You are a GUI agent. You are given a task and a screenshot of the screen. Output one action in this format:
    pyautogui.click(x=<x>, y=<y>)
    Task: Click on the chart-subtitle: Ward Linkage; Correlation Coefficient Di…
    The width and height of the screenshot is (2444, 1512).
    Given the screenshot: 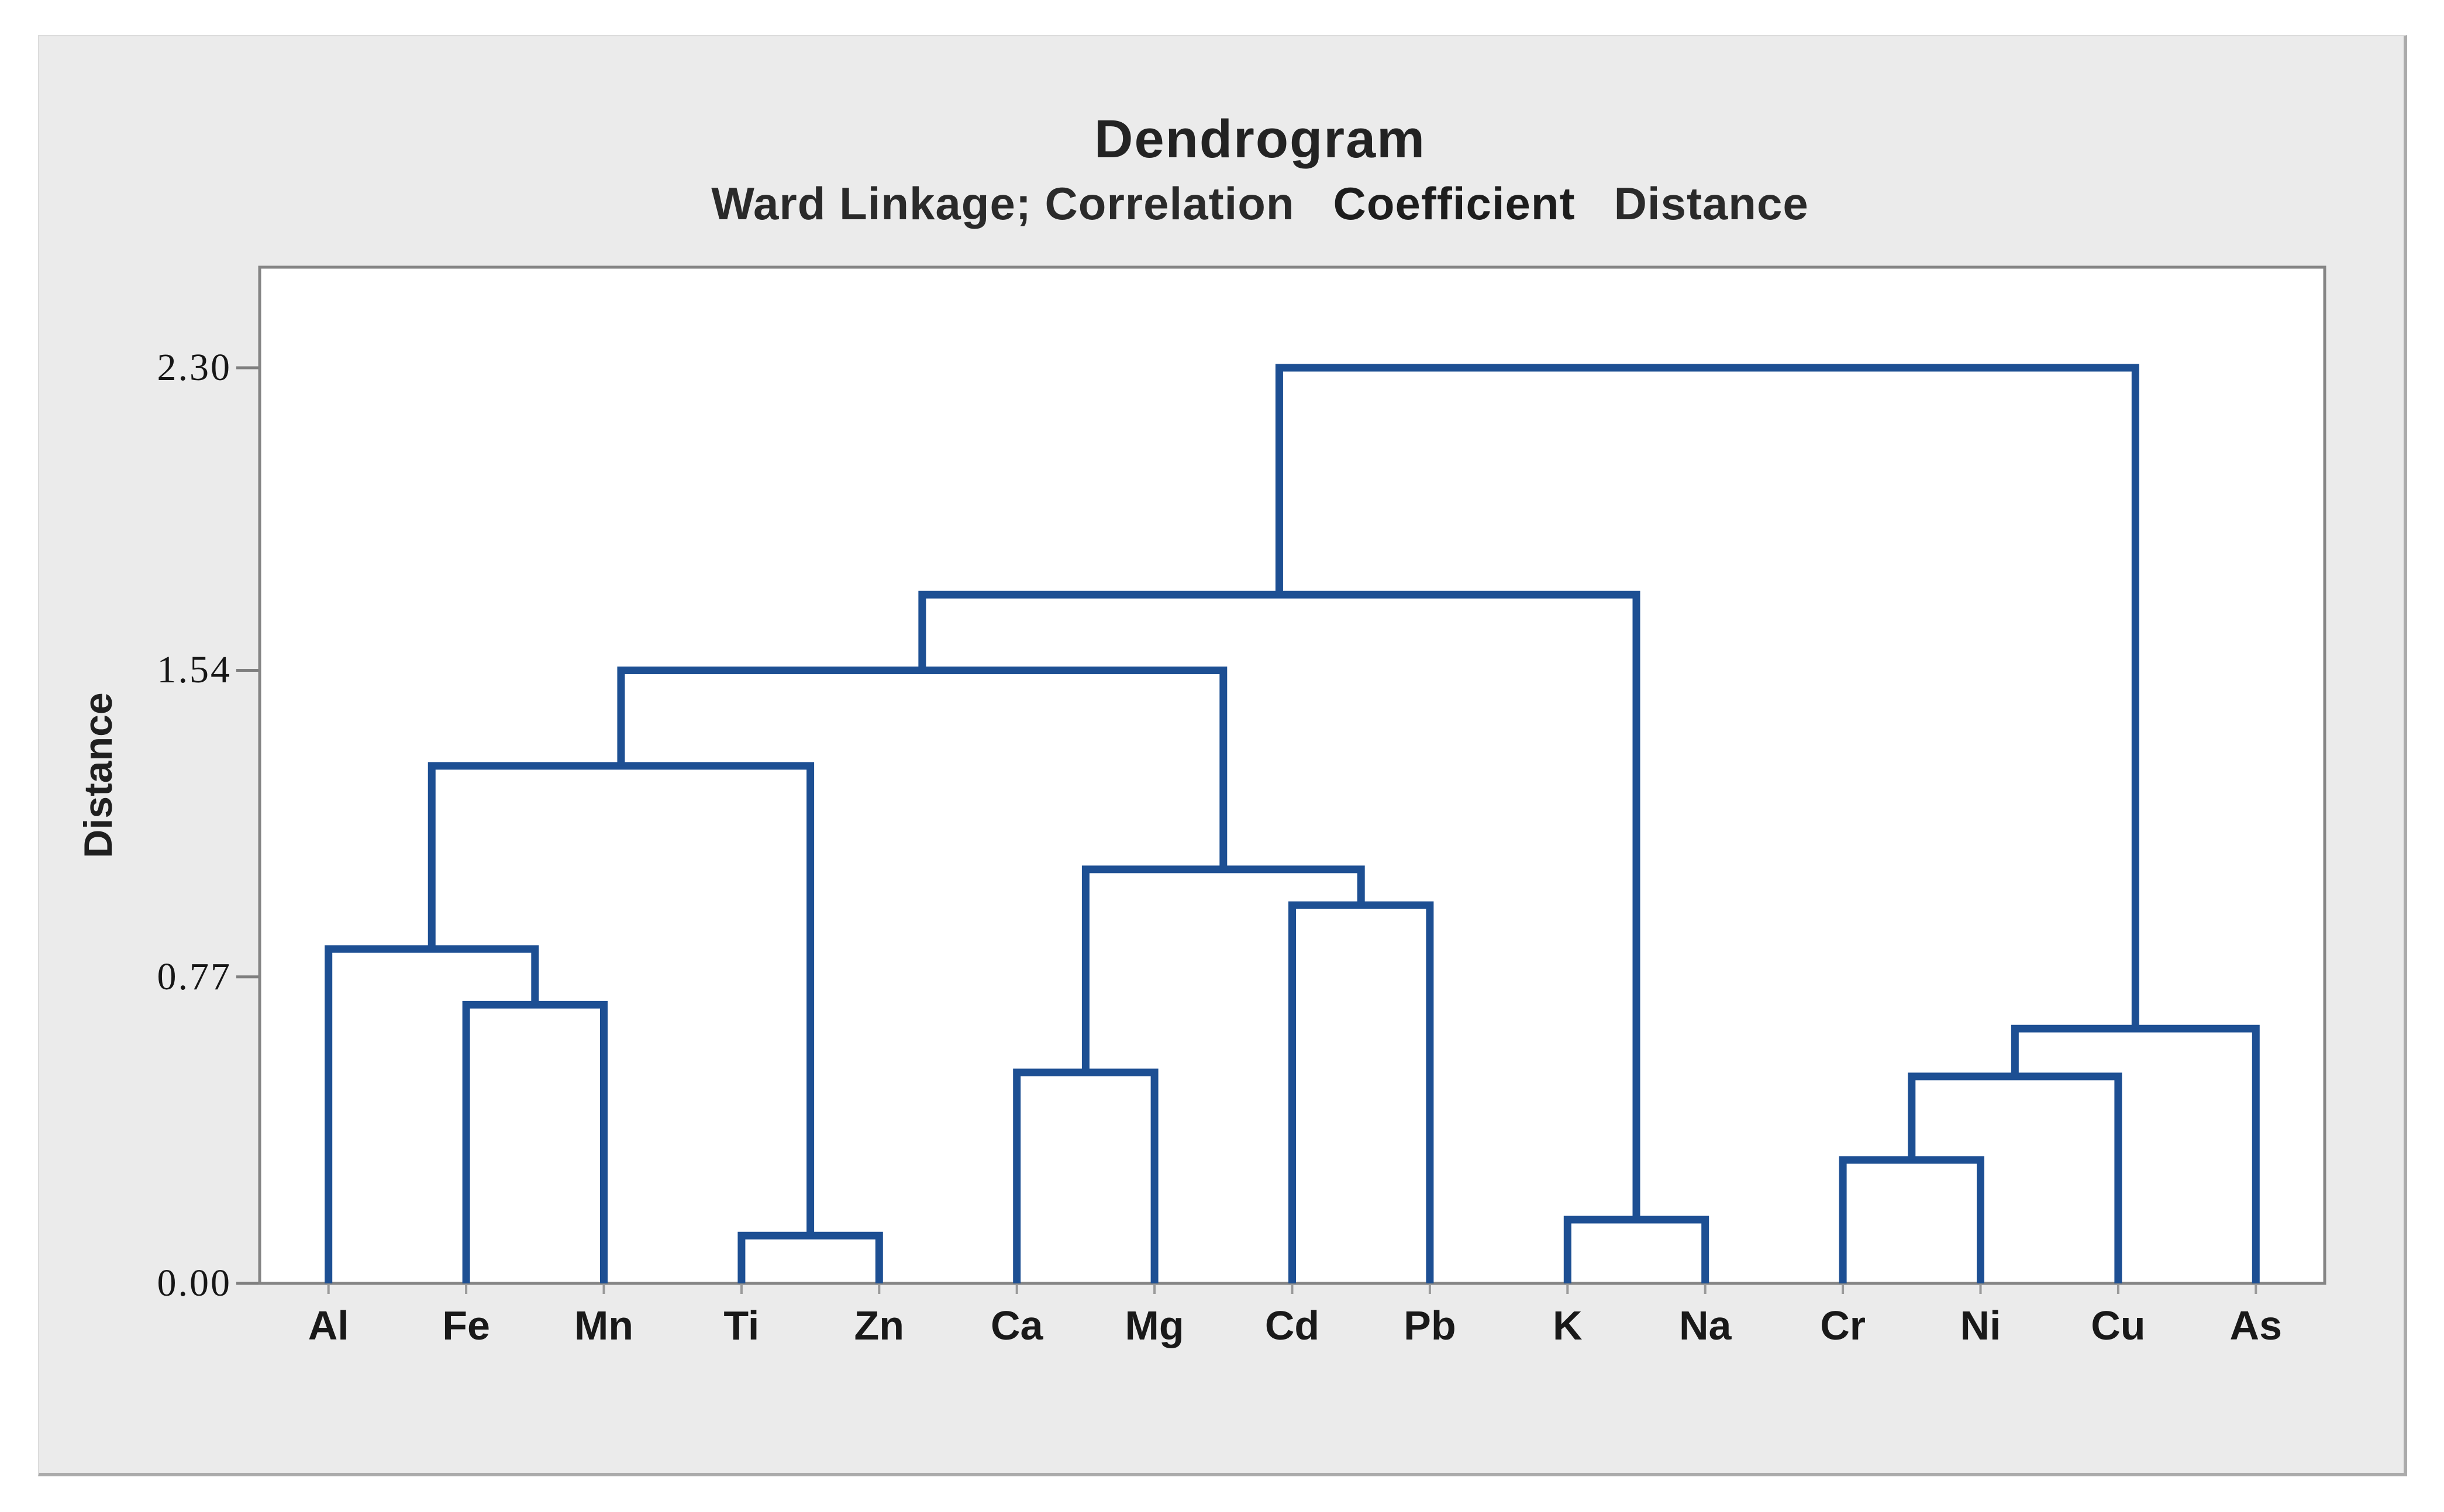 What is the action you would take?
    pyautogui.click(x=1260, y=203)
    